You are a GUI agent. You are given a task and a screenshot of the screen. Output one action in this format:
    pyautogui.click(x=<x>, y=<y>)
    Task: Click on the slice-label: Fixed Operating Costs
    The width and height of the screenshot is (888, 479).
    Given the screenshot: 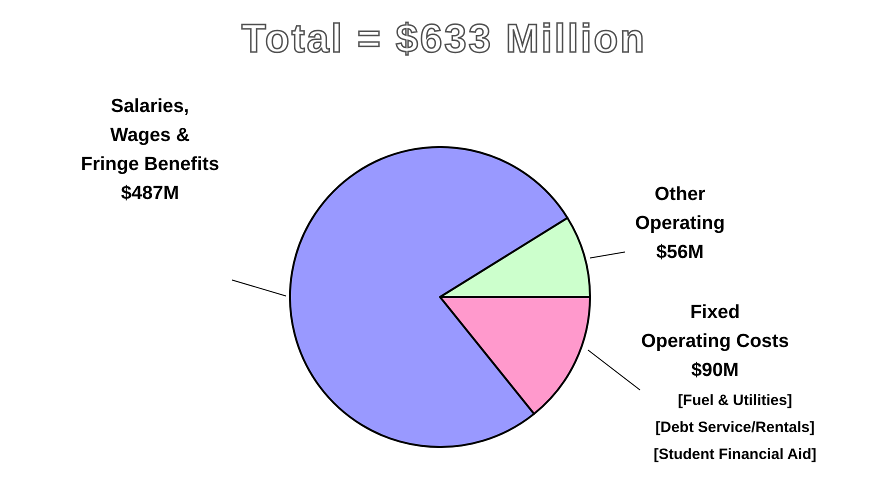 What is the action you would take?
    pyautogui.click(x=715, y=327)
    